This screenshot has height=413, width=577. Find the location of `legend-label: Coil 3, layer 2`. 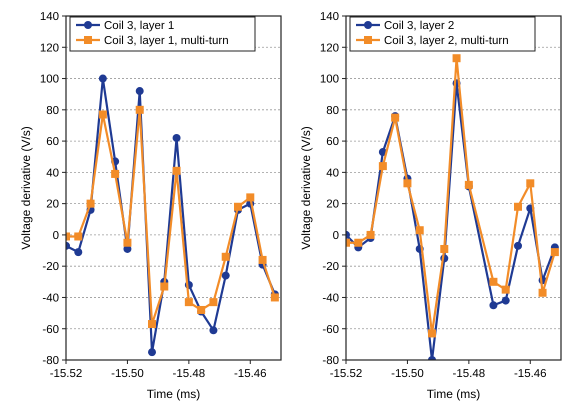

legend-label: Coil 3, layer 2 is located at coordinates (419, 26).